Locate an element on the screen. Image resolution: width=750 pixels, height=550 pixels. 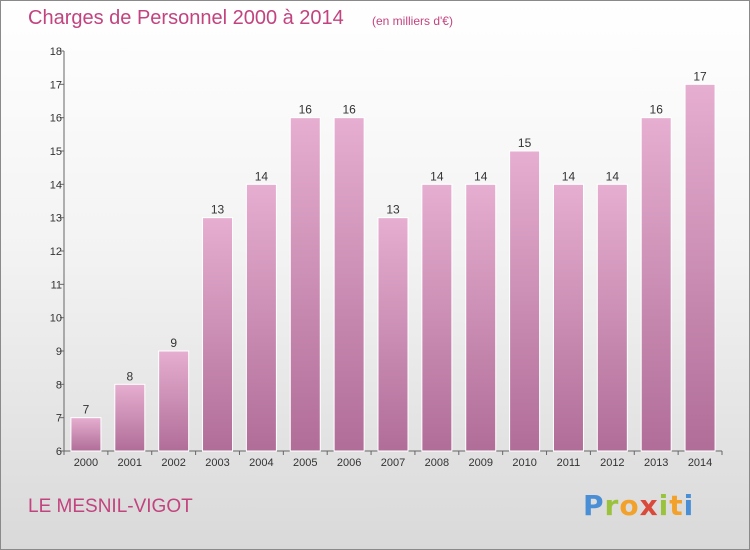
logo-letter: x is located at coordinates (649, 505).